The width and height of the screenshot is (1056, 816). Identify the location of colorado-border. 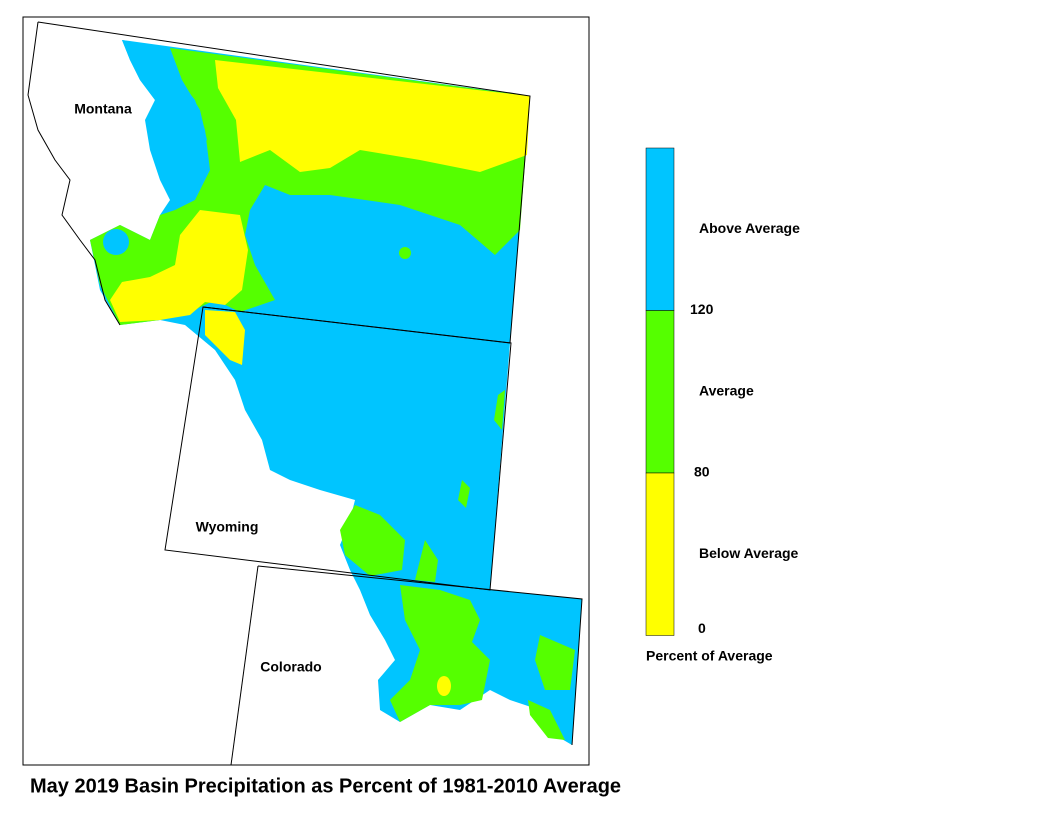
(420, 655).